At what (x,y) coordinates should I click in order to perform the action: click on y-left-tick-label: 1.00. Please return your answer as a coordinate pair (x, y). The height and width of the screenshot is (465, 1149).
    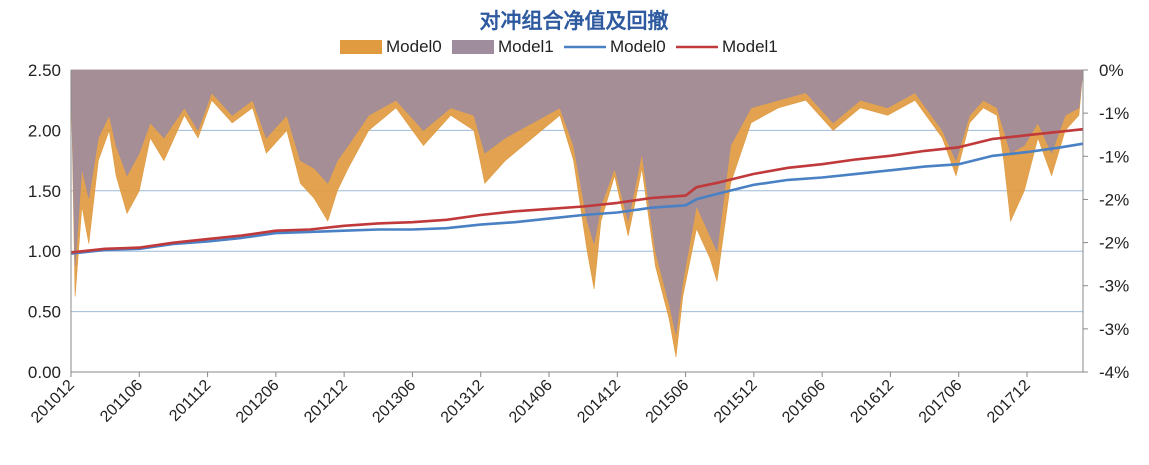
    Looking at the image, I should click on (44, 251).